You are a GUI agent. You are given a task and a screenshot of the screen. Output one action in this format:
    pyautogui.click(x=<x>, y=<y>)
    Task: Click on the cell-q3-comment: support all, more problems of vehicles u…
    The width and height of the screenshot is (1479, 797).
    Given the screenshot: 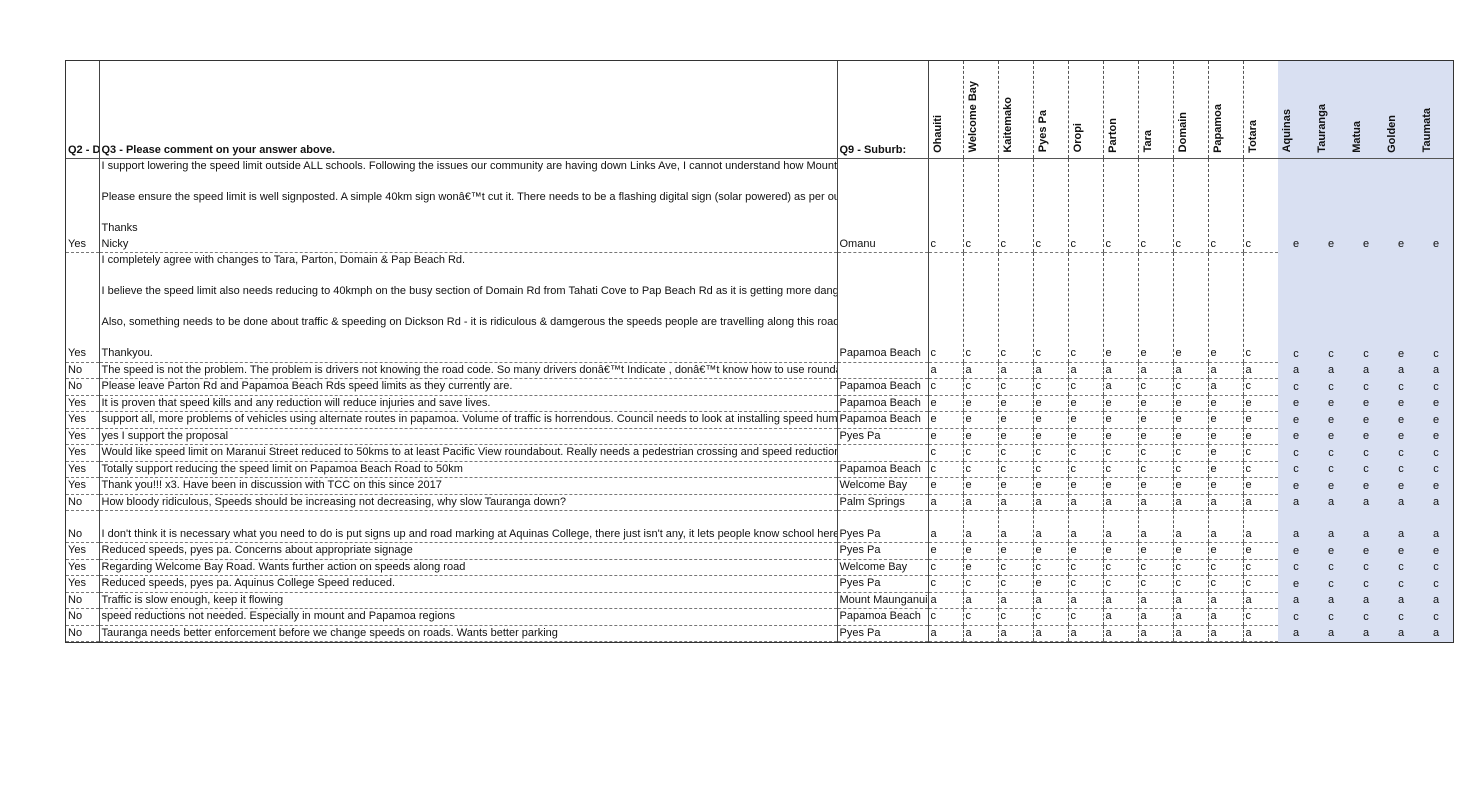 What is the action you would take?
    pyautogui.click(x=467, y=420)
    